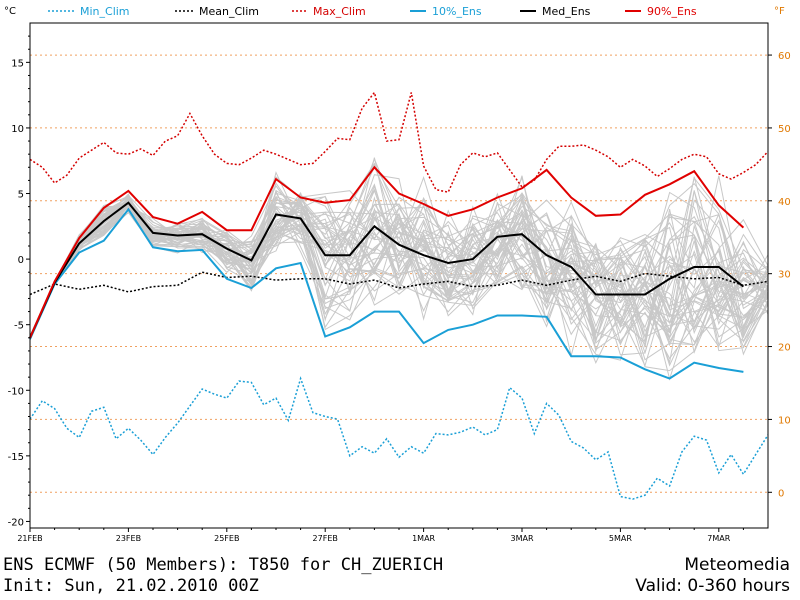 This screenshot has width=800, height=600. What do you see at coordinates (16, 457) in the screenshot?
I see `y-tick-label: -15` at bounding box center [16, 457].